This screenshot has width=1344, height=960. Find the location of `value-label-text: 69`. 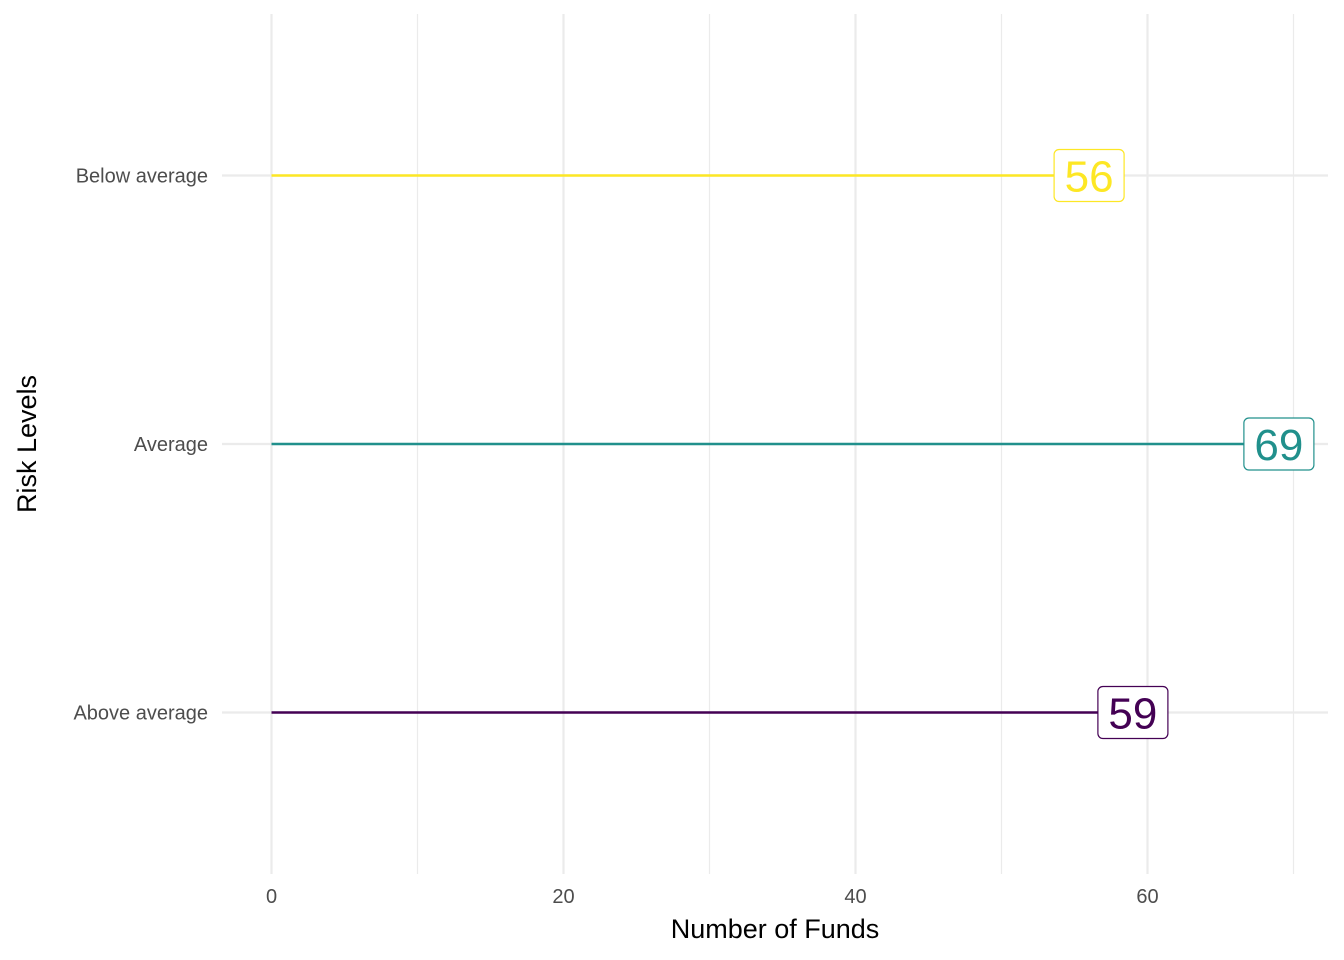

value-label-text: 69 is located at coordinates (1278, 445).